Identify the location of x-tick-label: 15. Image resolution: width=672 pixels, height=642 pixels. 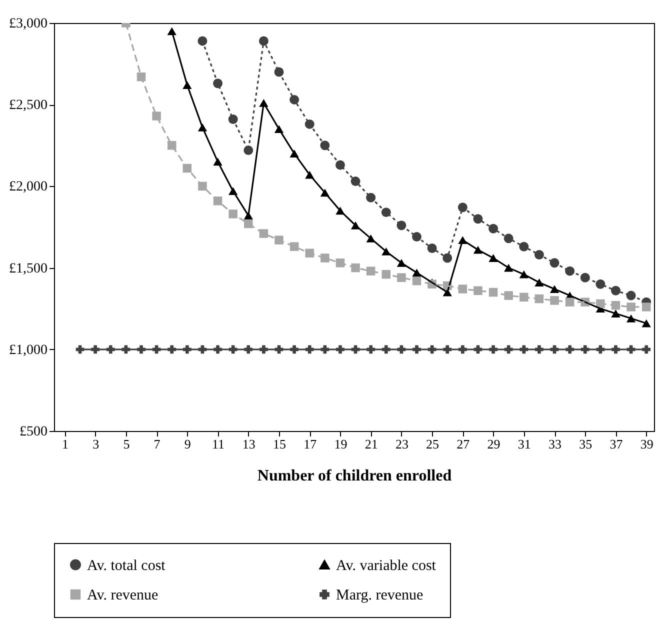
(279, 444).